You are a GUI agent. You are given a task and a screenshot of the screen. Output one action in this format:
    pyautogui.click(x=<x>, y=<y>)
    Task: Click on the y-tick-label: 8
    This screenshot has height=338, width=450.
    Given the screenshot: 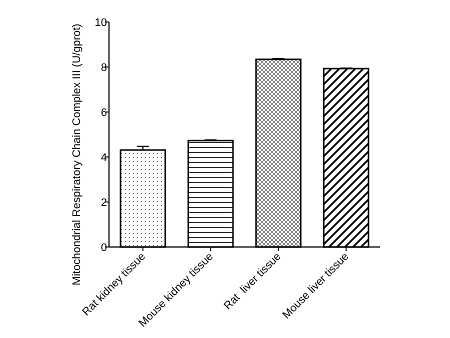 What is the action you would take?
    pyautogui.click(x=103, y=68)
    